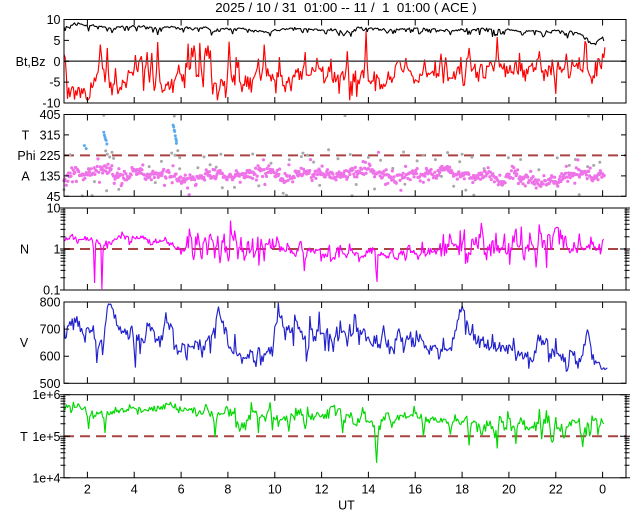 This screenshot has height=512, width=640. Describe the element at coordinates (134, 490) in the screenshot. I see `svg-text: 4` at that location.